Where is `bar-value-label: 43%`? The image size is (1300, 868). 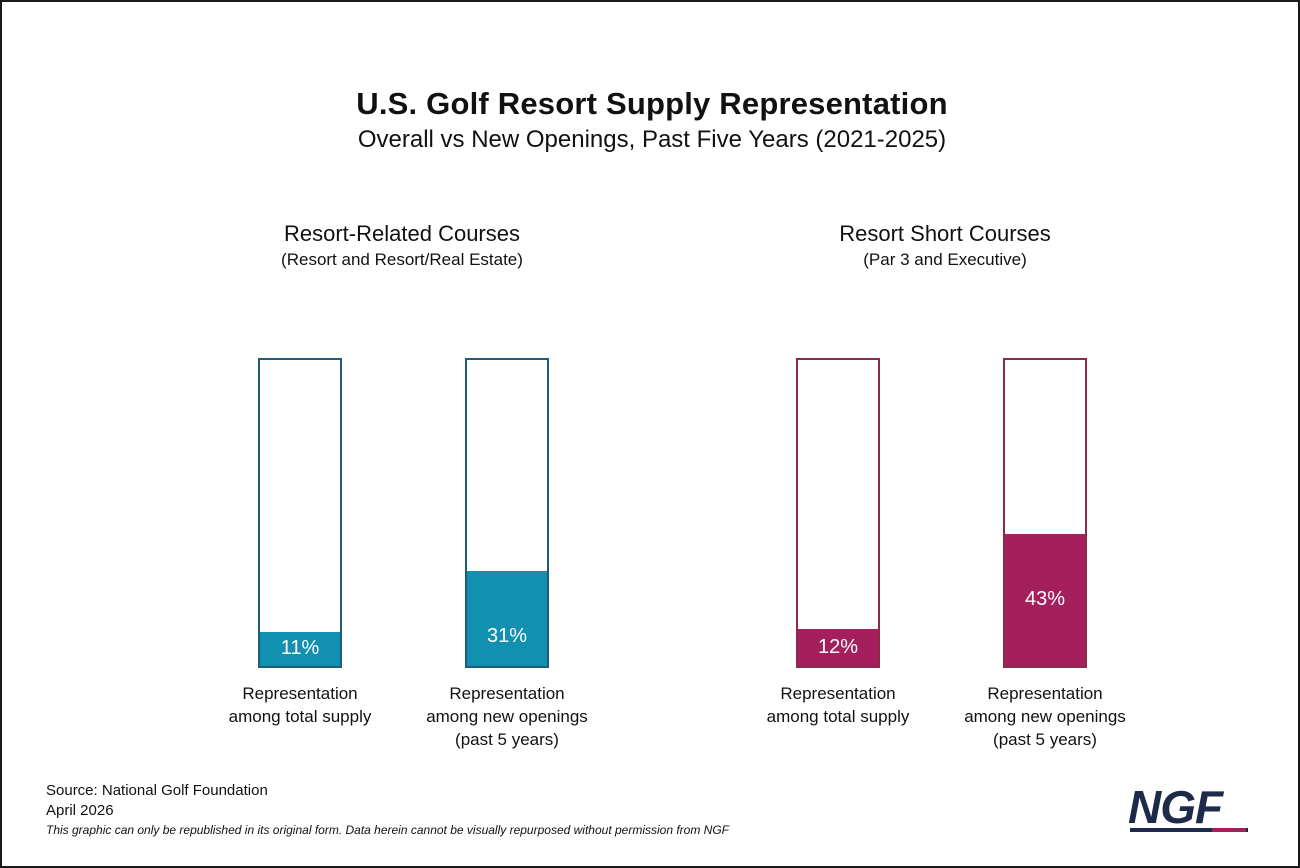
bar-value-label: 43% is located at coordinates (1045, 599).